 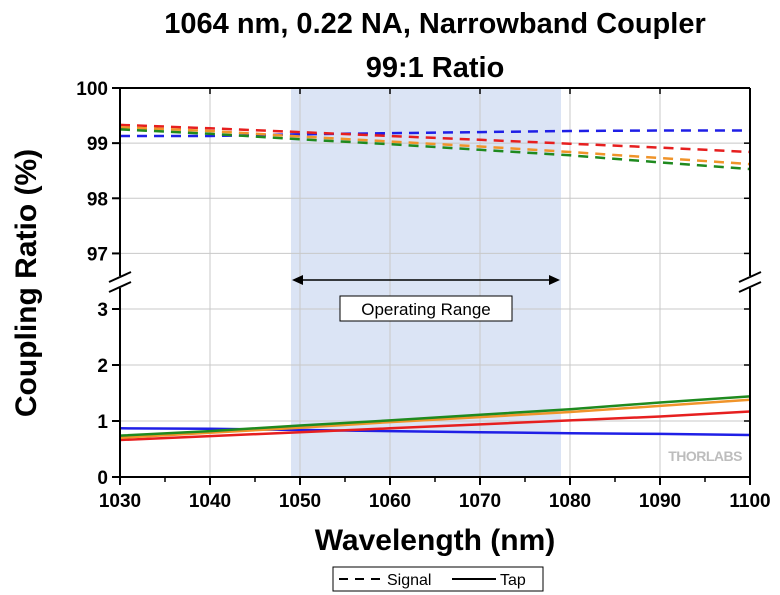 What do you see at coordinates (97, 144) in the screenshot?
I see `y-tick-label-upper: 99` at bounding box center [97, 144].